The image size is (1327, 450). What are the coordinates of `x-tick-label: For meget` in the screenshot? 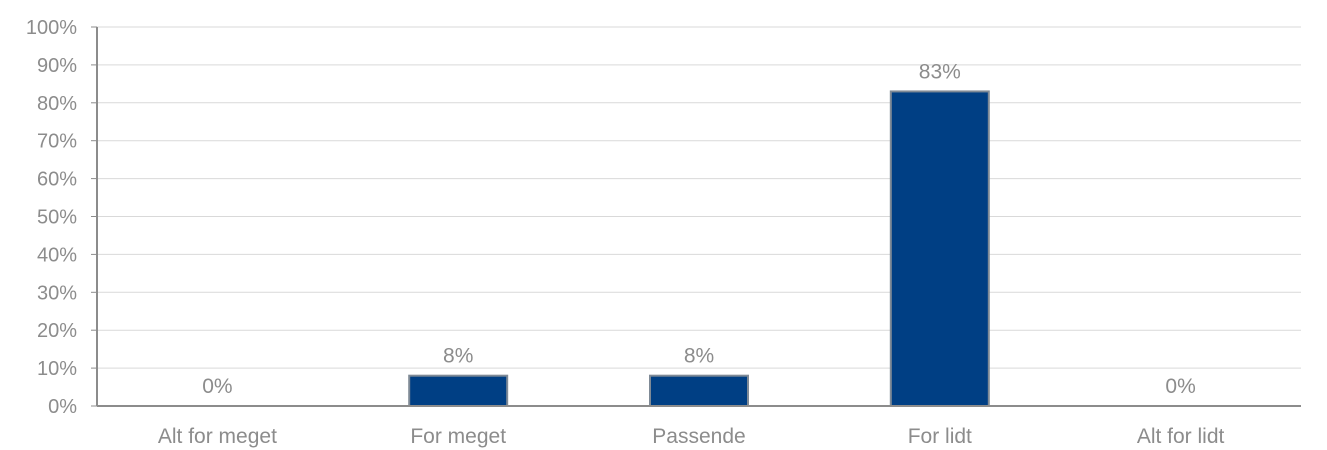 It's located at (458, 436).